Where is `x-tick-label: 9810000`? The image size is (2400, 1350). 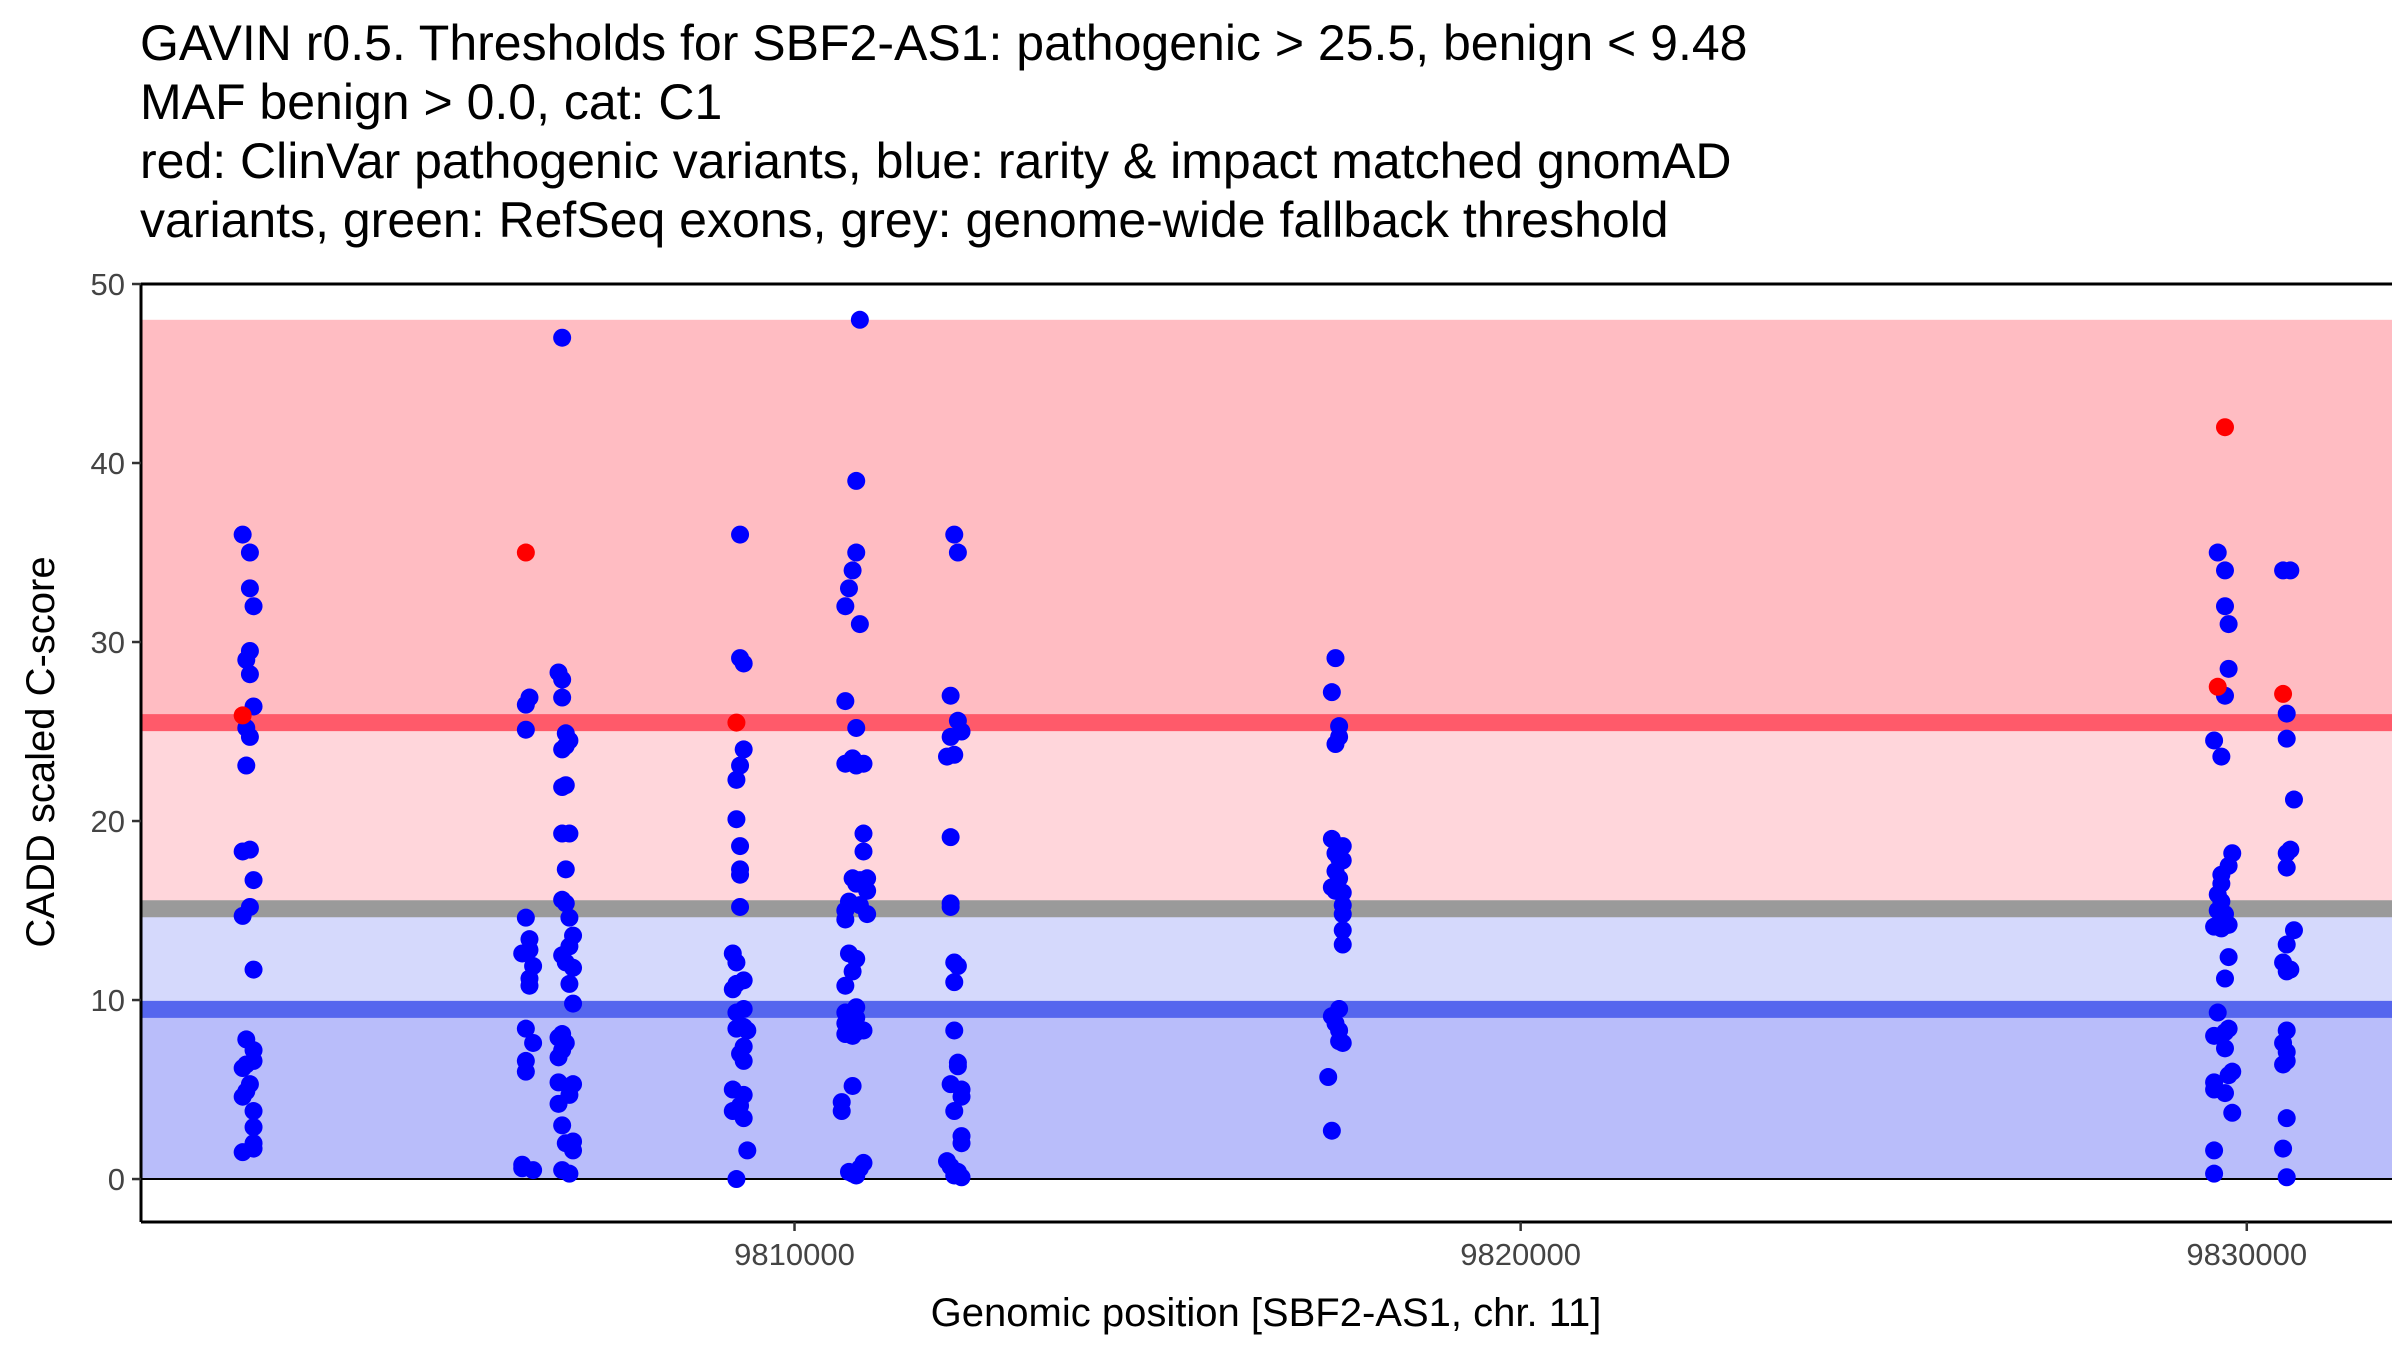
x-tick-label: 9810000 is located at coordinates (794, 1254).